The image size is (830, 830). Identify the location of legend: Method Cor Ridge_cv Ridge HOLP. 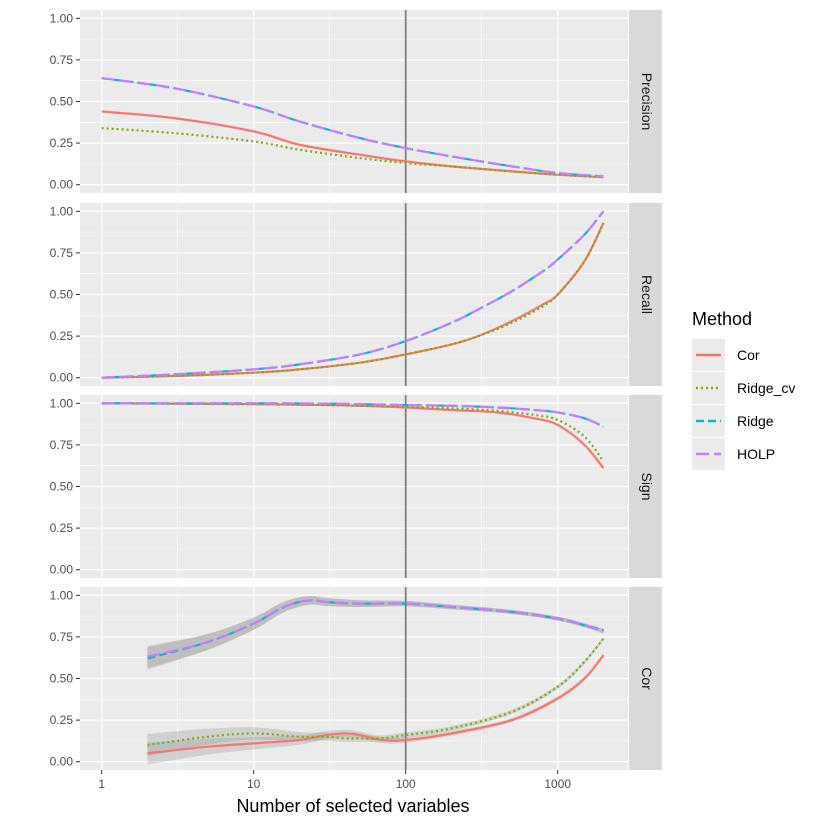
(743, 389).